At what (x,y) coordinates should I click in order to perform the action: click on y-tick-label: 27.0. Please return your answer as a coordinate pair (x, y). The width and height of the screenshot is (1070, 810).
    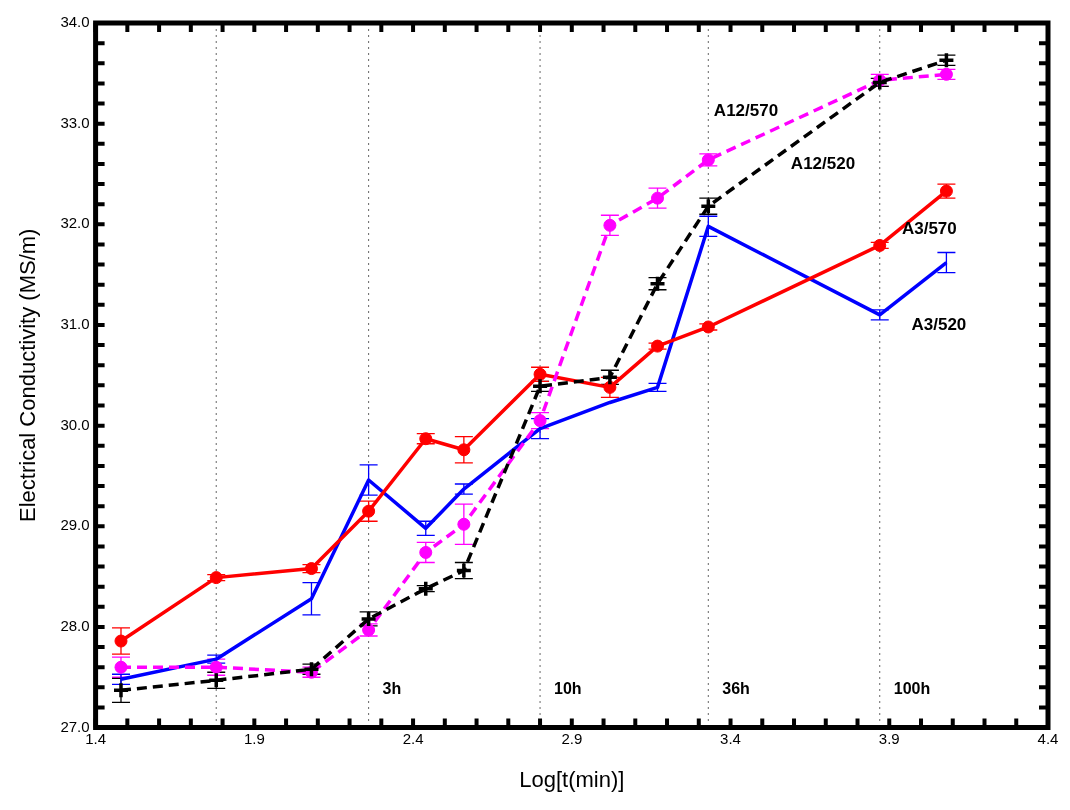
    Looking at the image, I should click on (75, 726).